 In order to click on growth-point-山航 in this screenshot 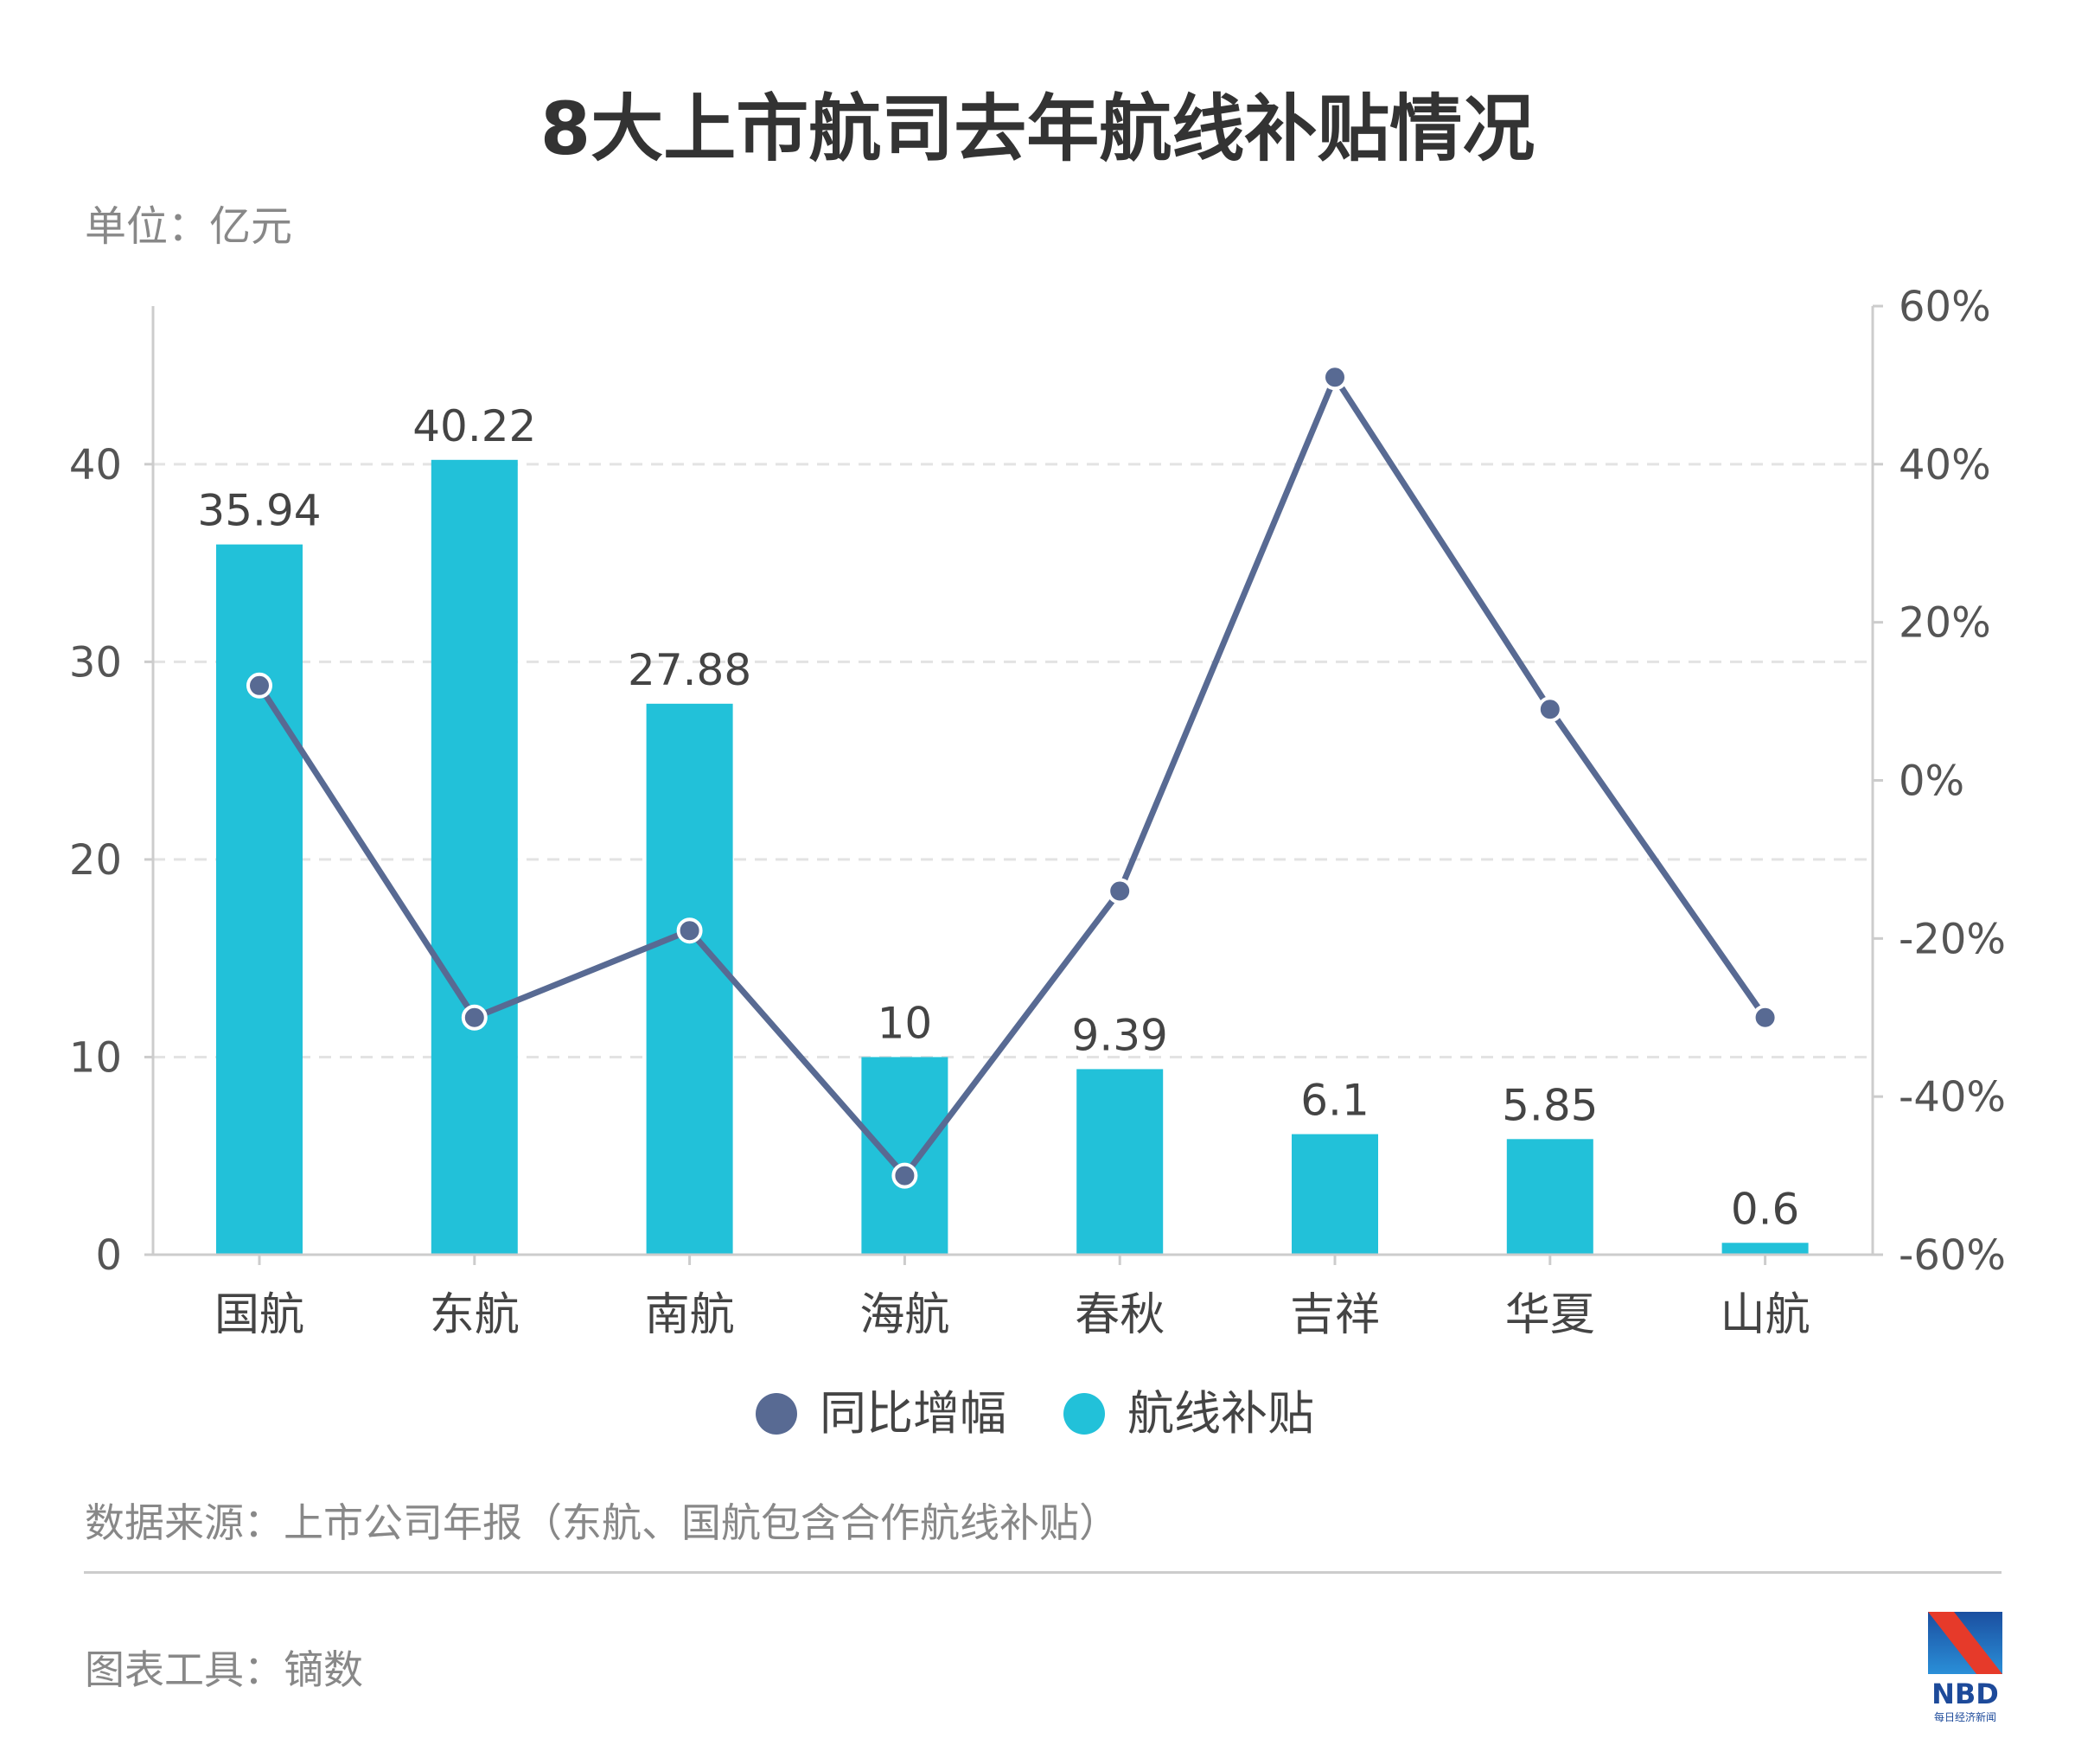, I will do `click(1765, 1017)`.